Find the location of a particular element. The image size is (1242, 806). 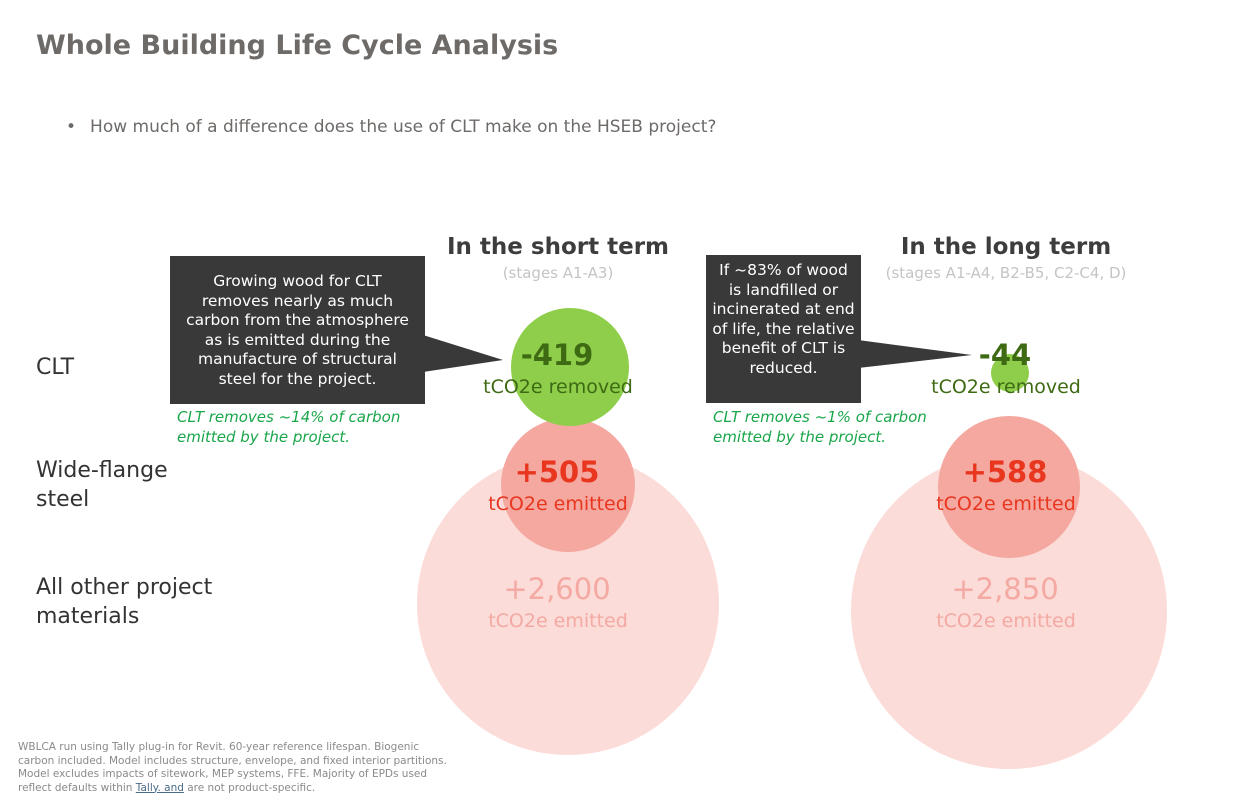

long-term-steel-unit: tCO2e emitted is located at coordinates (1006, 504).